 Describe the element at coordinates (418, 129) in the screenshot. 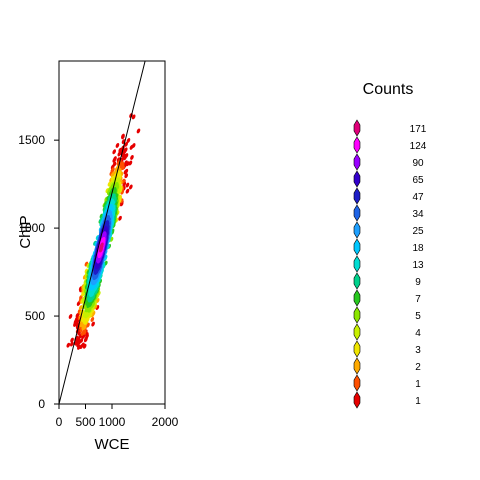

I see `legend-label: 171` at that location.